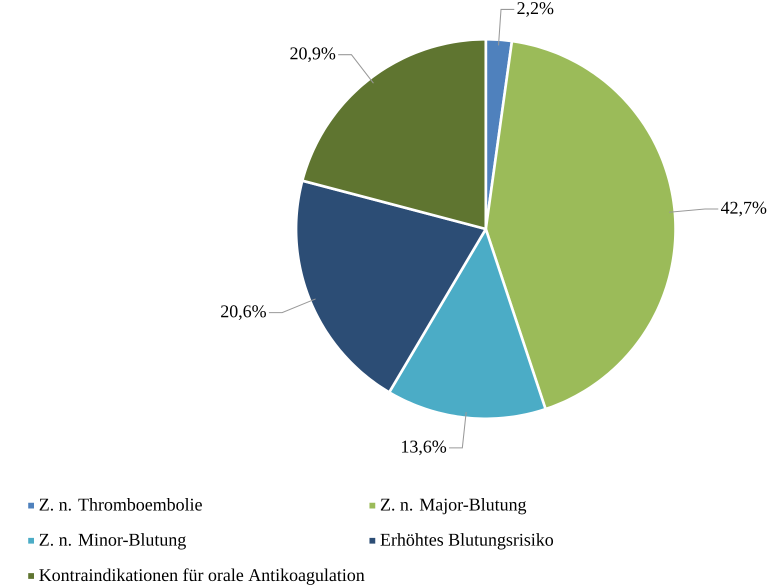 Image resolution: width=769 pixels, height=588 pixels. What do you see at coordinates (424, 448) in the screenshot?
I see `data-label: 13,6%` at bounding box center [424, 448].